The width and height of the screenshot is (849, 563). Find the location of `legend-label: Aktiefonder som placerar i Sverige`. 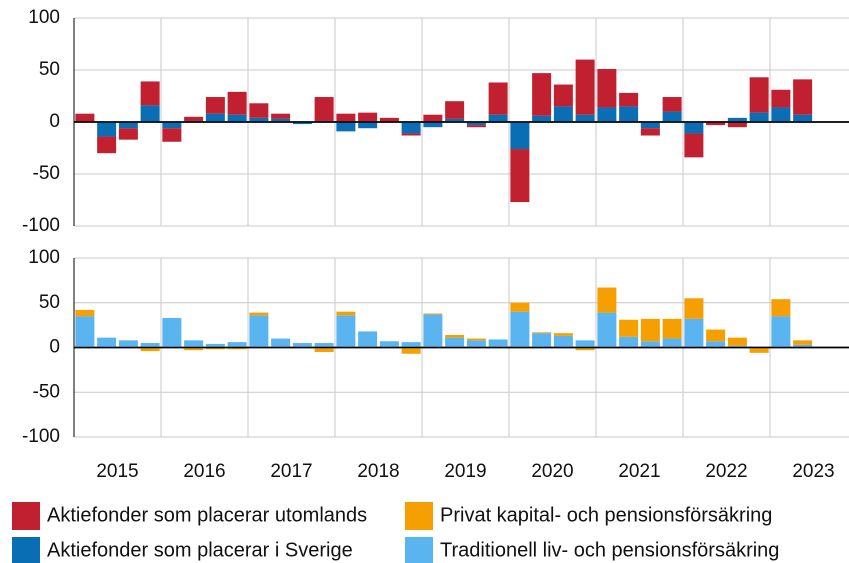

legend-label: Aktiefonder som placerar i Sverige is located at coordinates (200, 550).